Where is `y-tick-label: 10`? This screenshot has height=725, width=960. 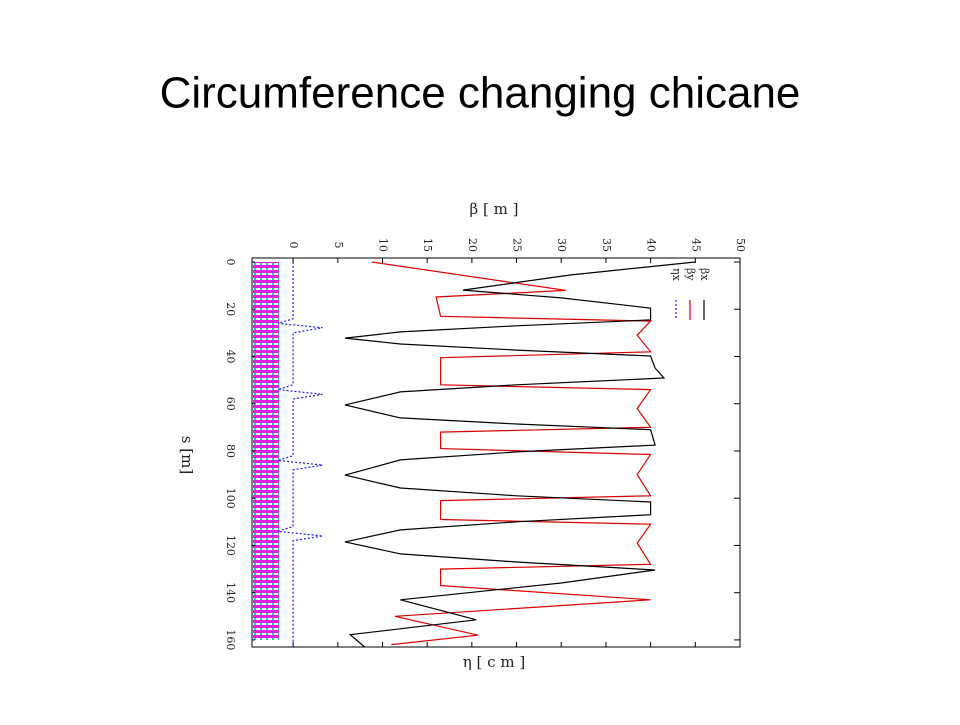 y-tick-label: 10 is located at coordinates (382, 245).